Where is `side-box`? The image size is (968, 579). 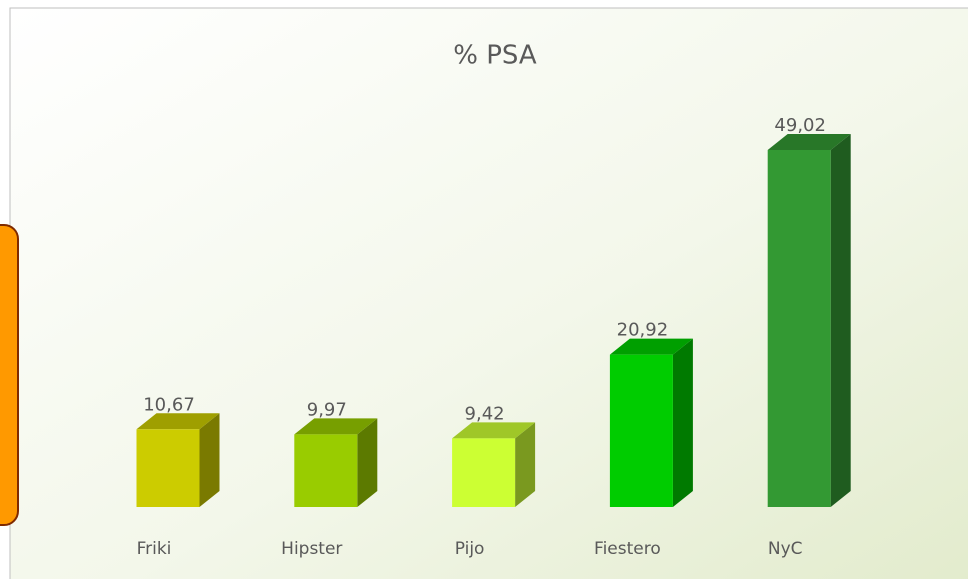 side-box is located at coordinates (9, 375).